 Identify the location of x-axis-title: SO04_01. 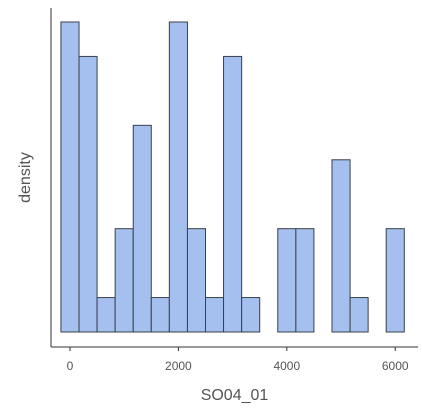
(235, 395).